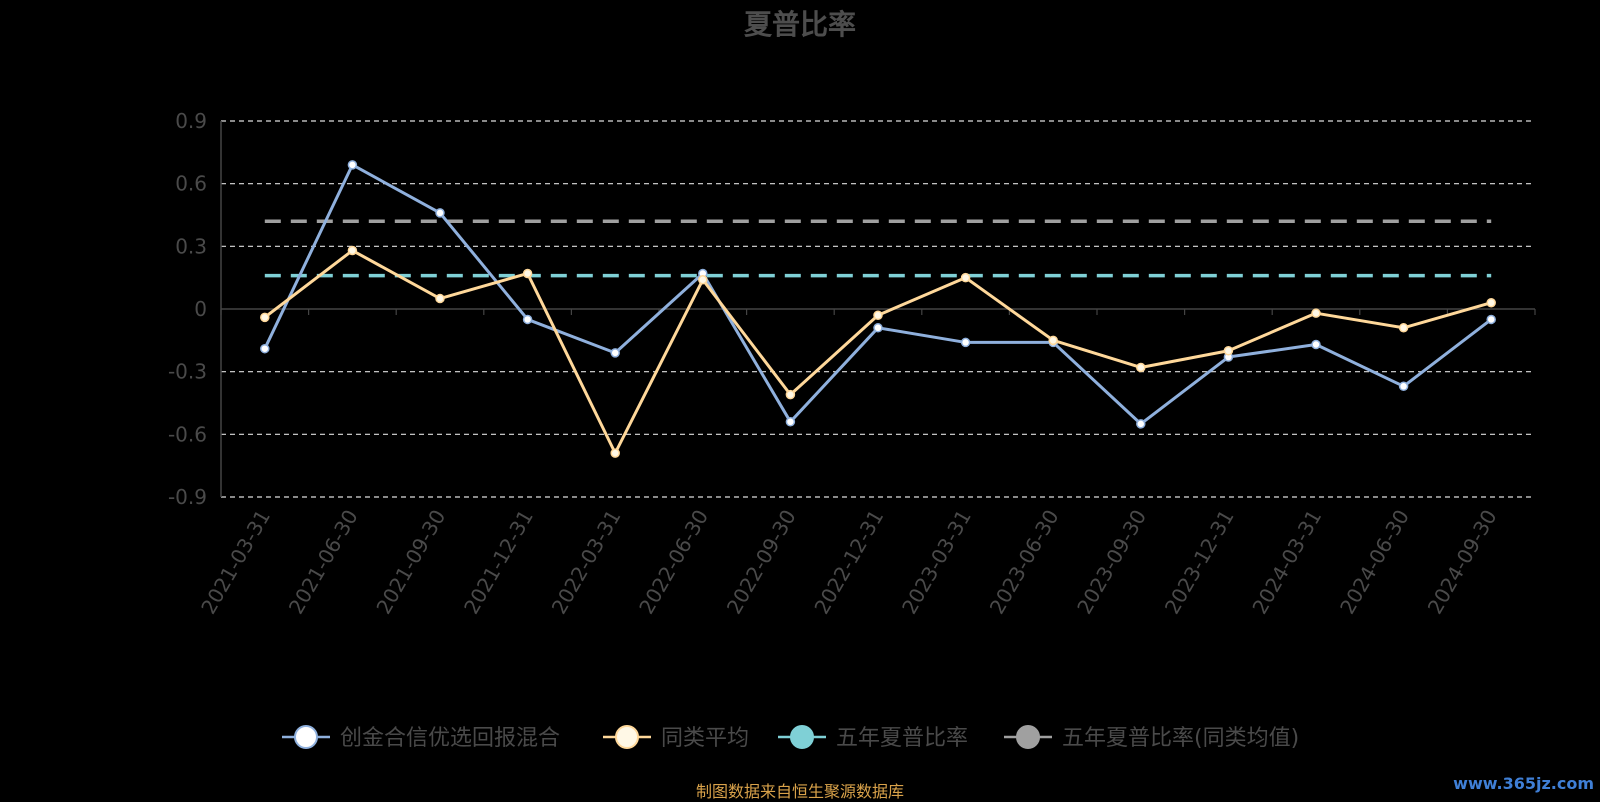 Image resolution: width=1600 pixels, height=802 pixels. Describe the element at coordinates (673, 562) in the screenshot. I see `x-tick-label: 2022-06-30` at that location.